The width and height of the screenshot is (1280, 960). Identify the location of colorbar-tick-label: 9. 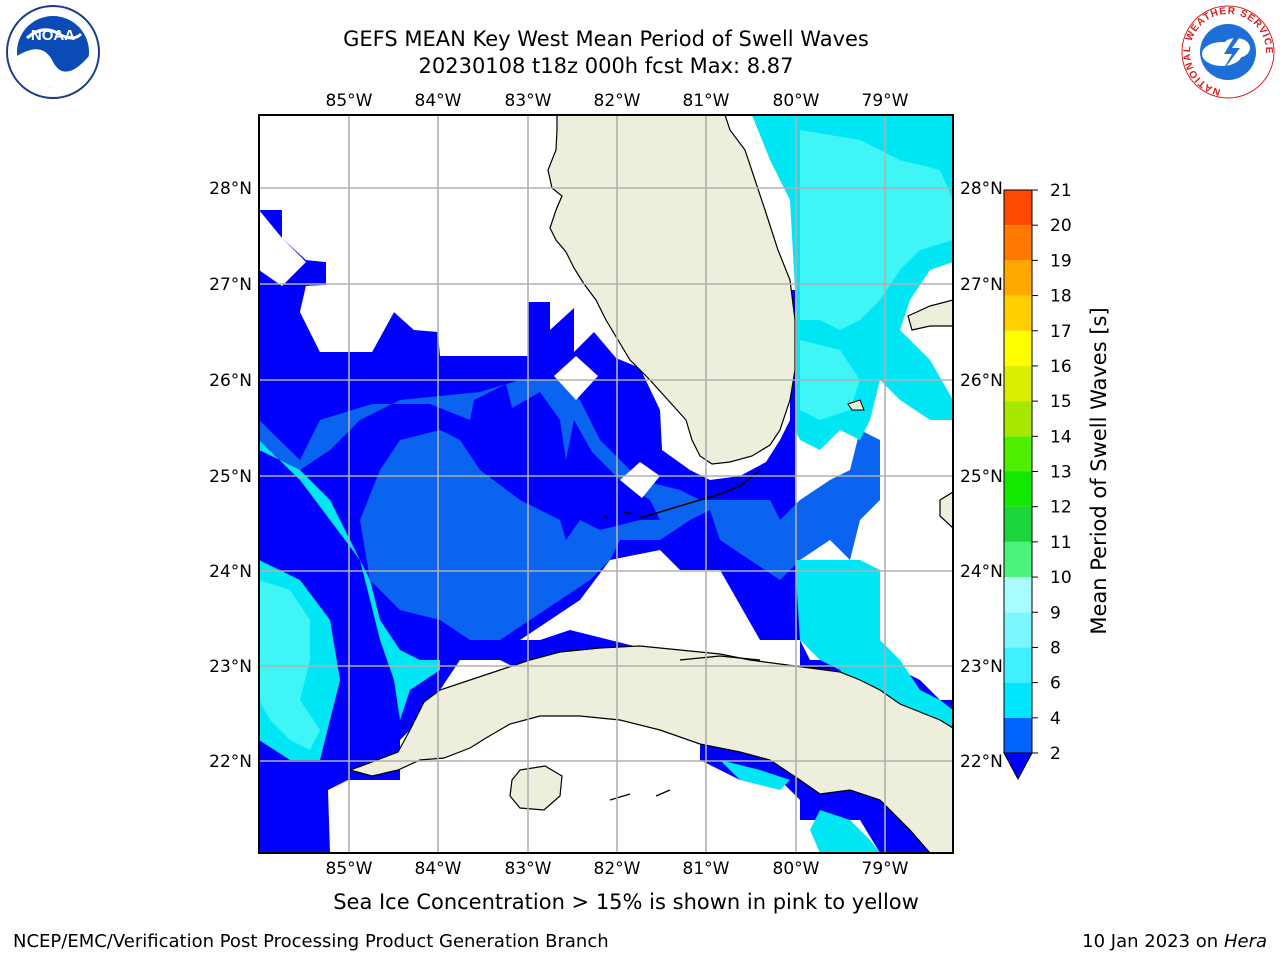
(1055, 613).